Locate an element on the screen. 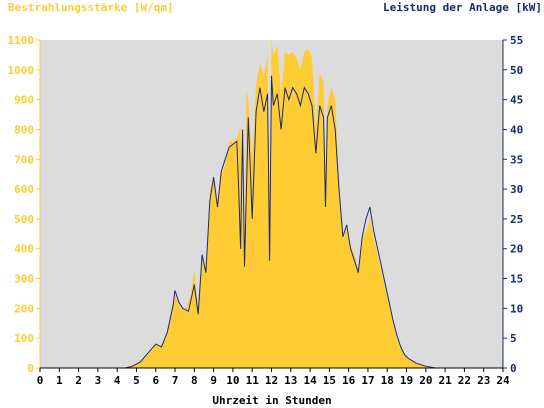 This screenshot has height=408, width=544. left-tick-label: 600 is located at coordinates (24, 189).